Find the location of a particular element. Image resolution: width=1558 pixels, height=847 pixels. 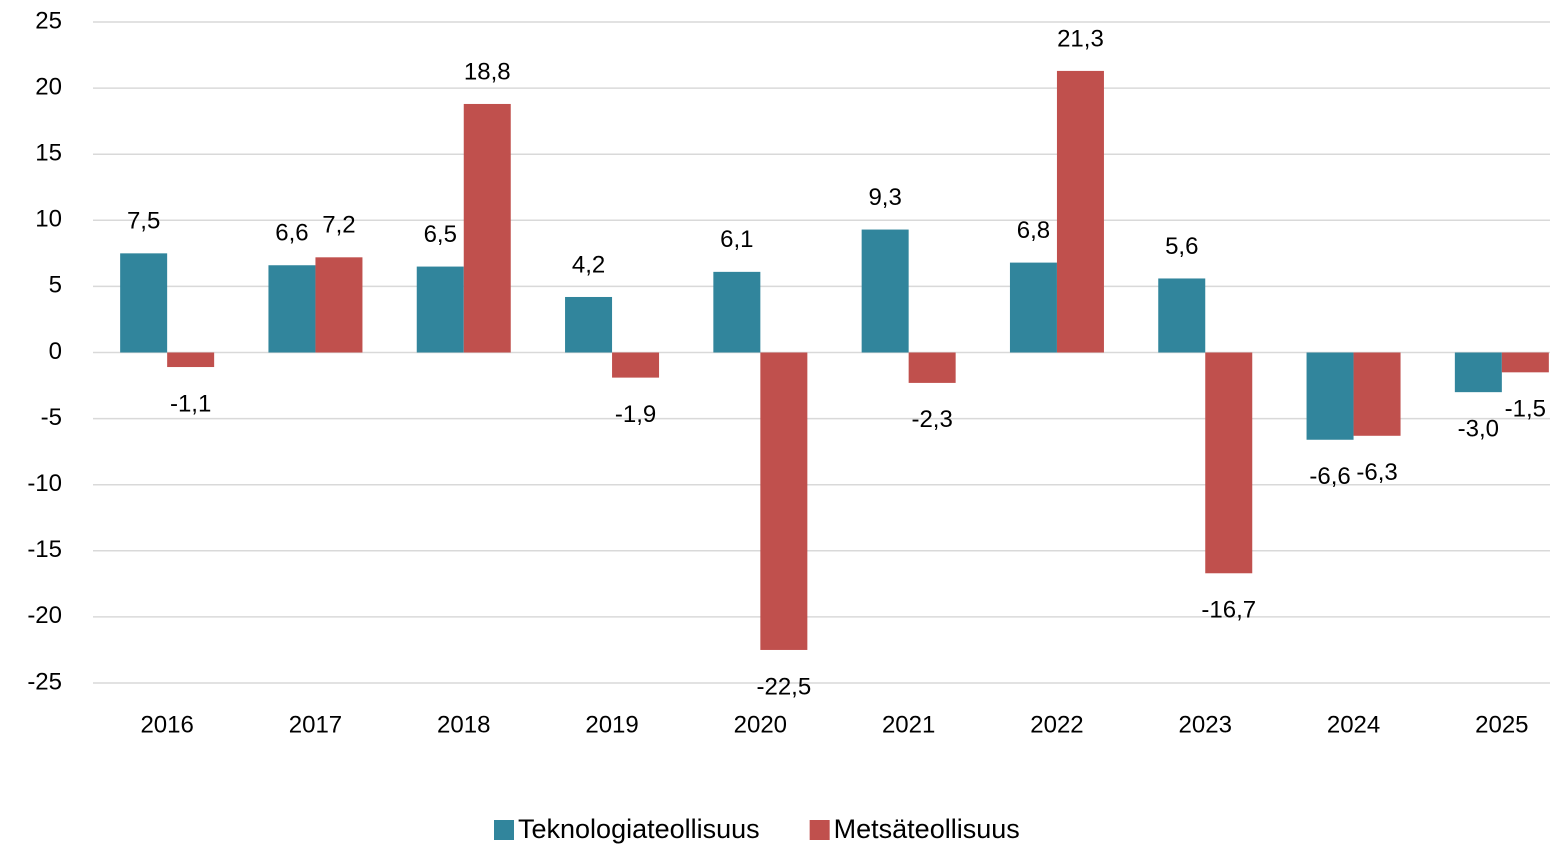

x-tick-label: 2020 is located at coordinates (760, 724).